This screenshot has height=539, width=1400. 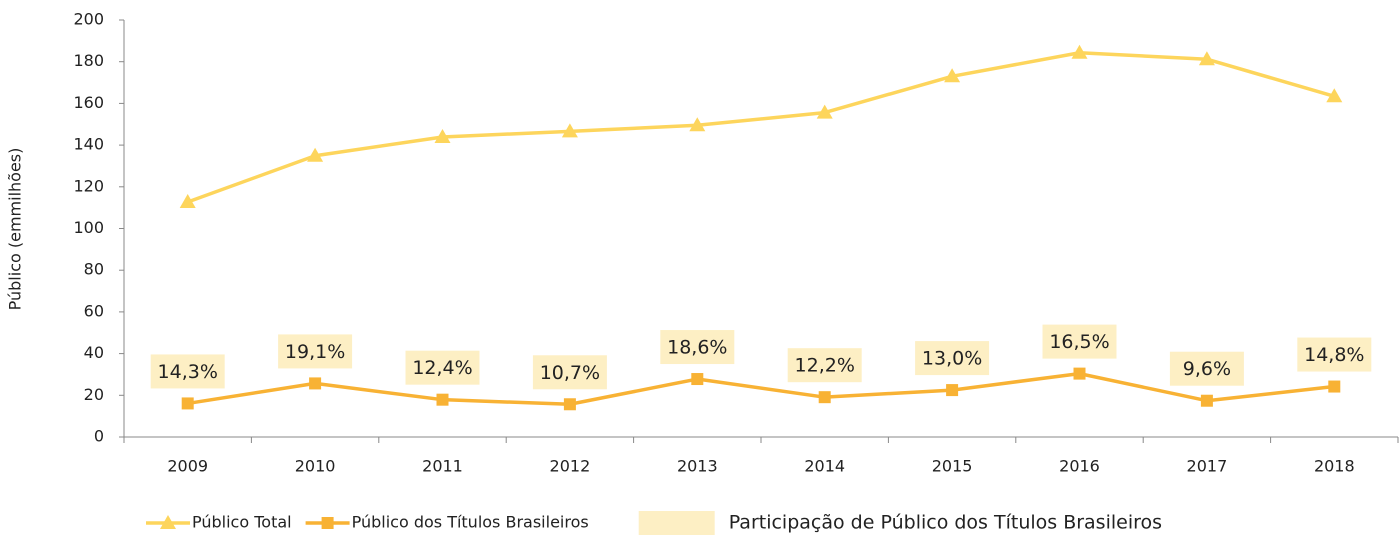 I want to click on y-tick-label: 120, so click(x=88, y=185).